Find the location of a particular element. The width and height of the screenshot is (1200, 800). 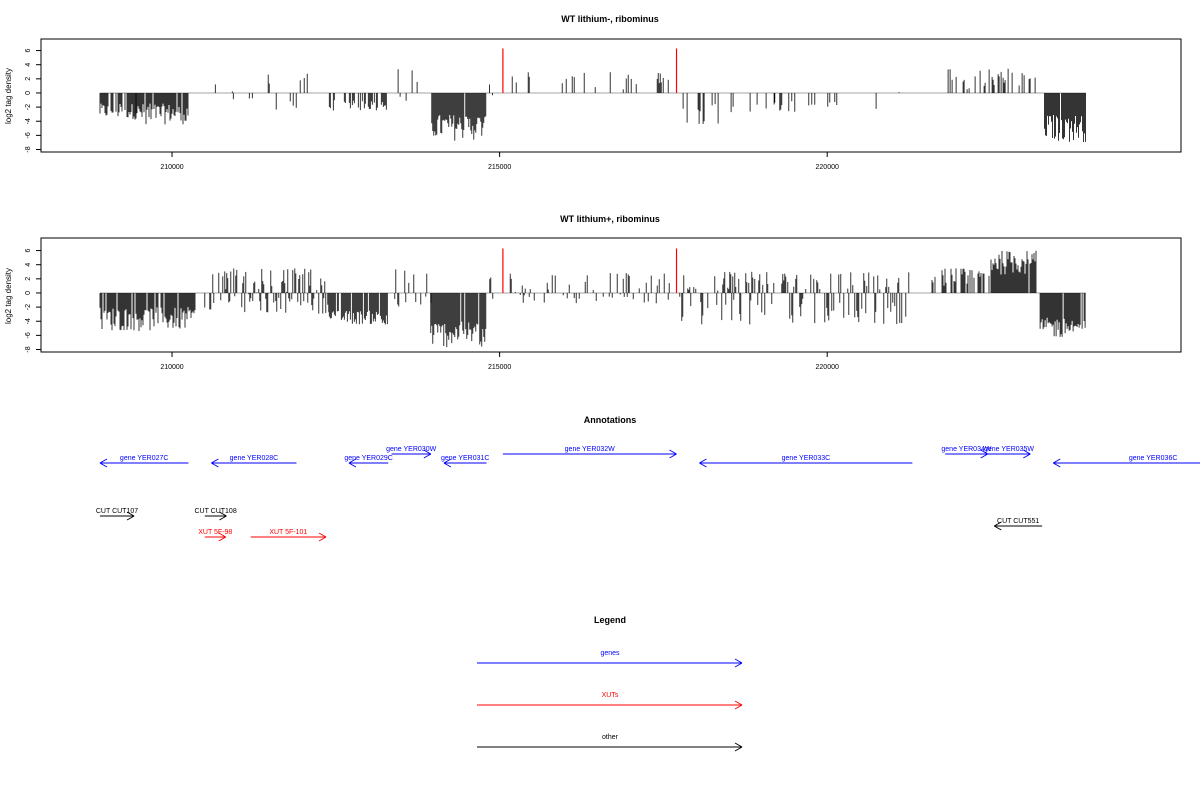

annotation-feature: gene YER035W is located at coordinates (1009, 452).